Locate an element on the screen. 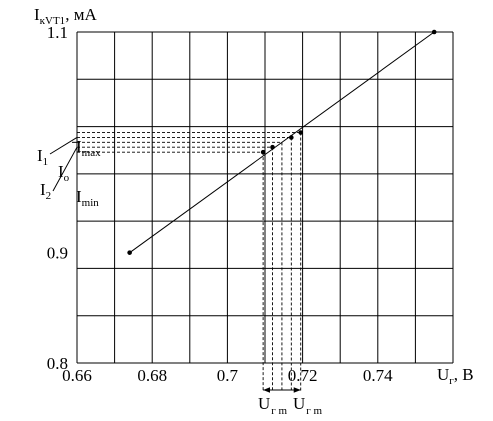 This screenshot has height=421, width=493. x-tick-label: 0.68 is located at coordinates (152, 375).